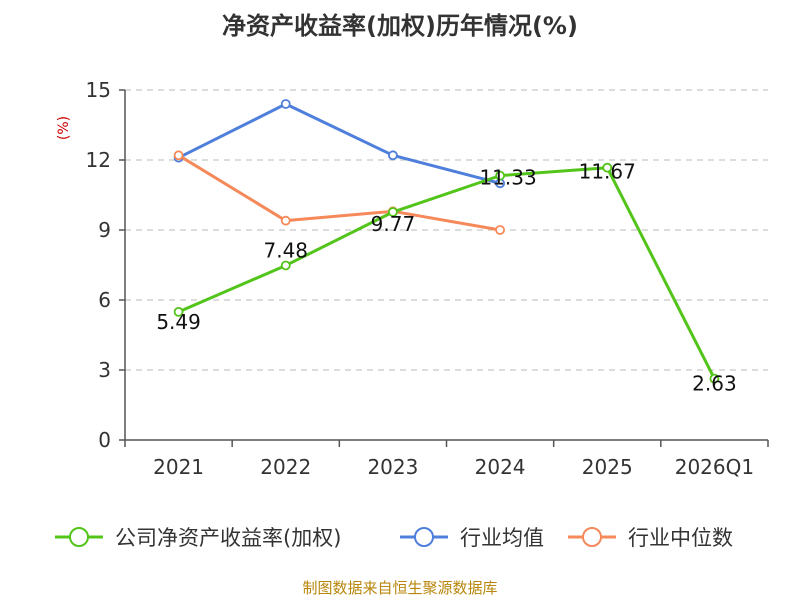 This screenshot has height=600, width=800. I want to click on x-tick-label: 2025, so click(607, 467).